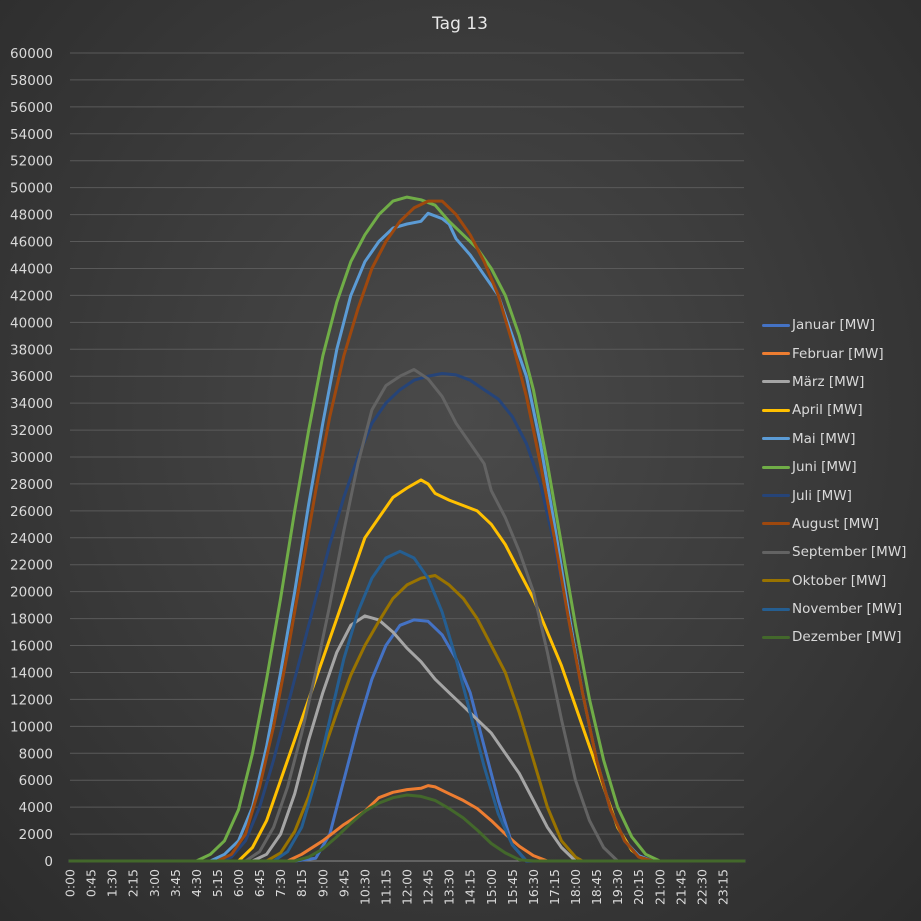  I want to click on x-tick-label: 1:30, so click(112, 883).